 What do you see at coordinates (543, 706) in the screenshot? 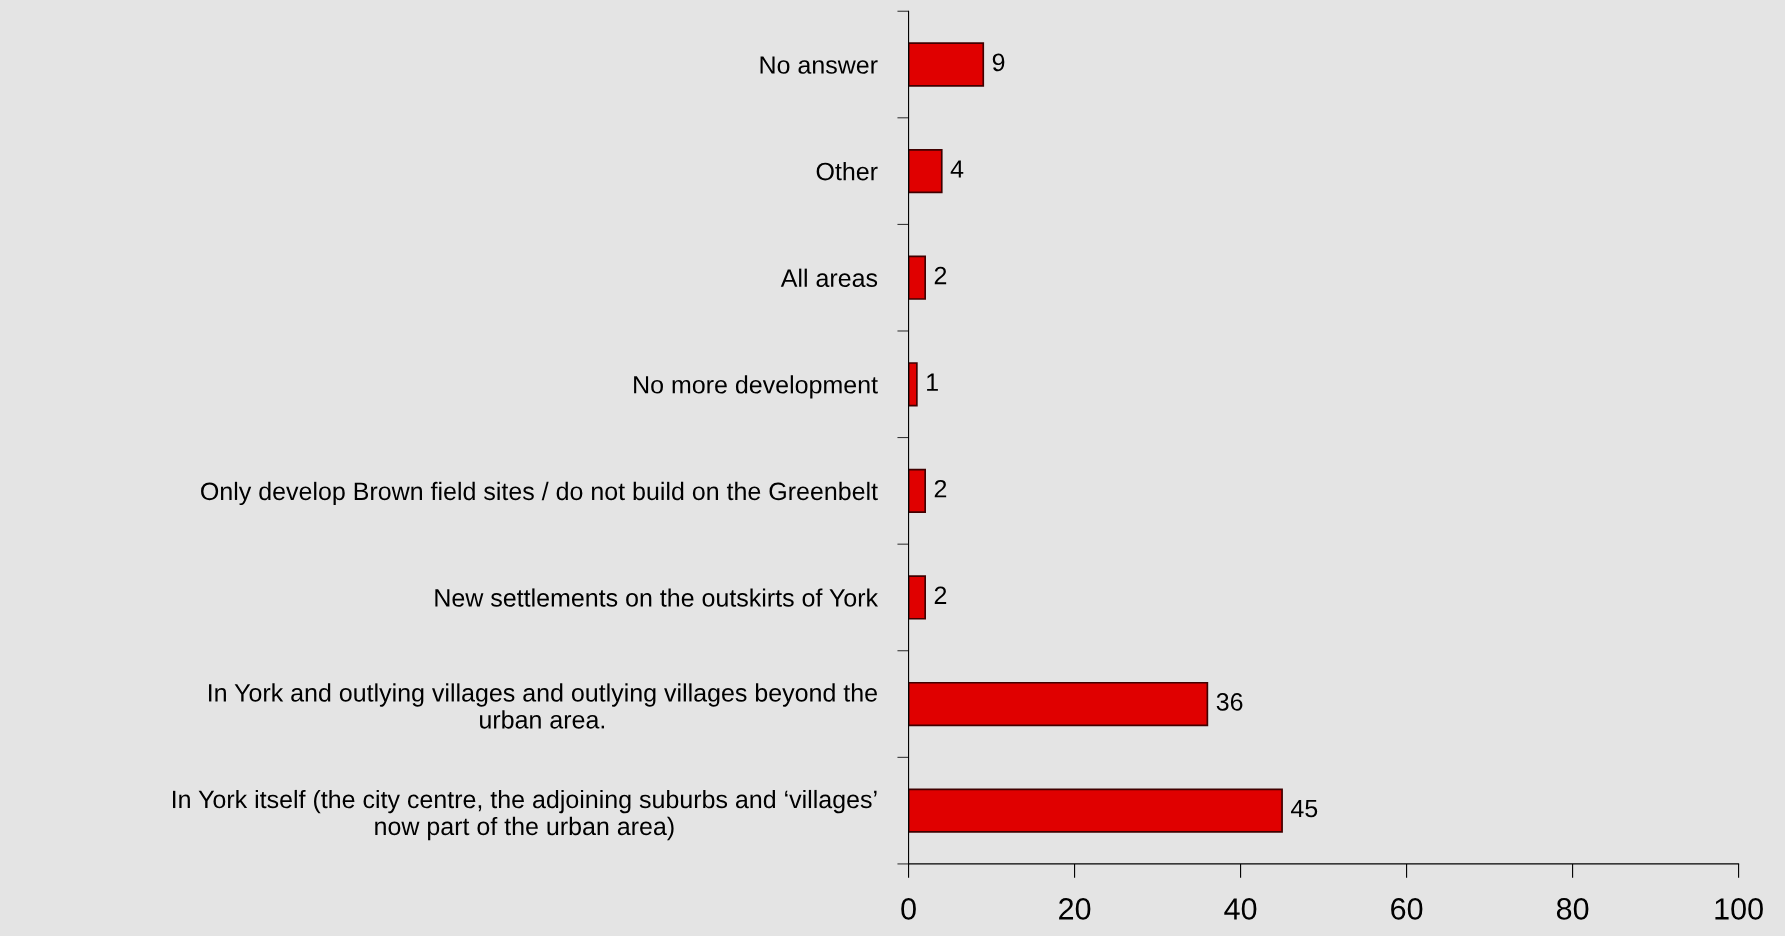
I see `y-tick-label: In York and outlying villages and outlying villages beyond the urban area.` at bounding box center [543, 706].